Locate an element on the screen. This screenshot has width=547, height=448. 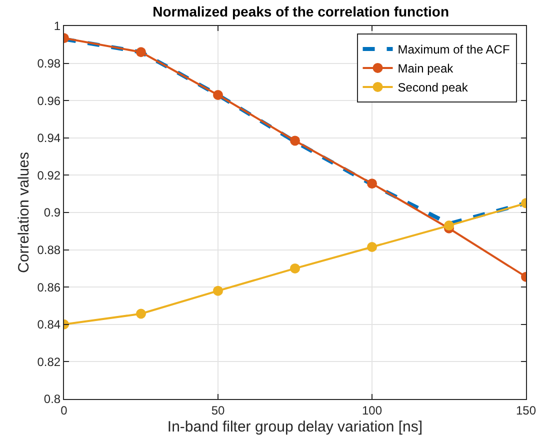
y-tick-label: 0.84 is located at coordinates (49, 325).